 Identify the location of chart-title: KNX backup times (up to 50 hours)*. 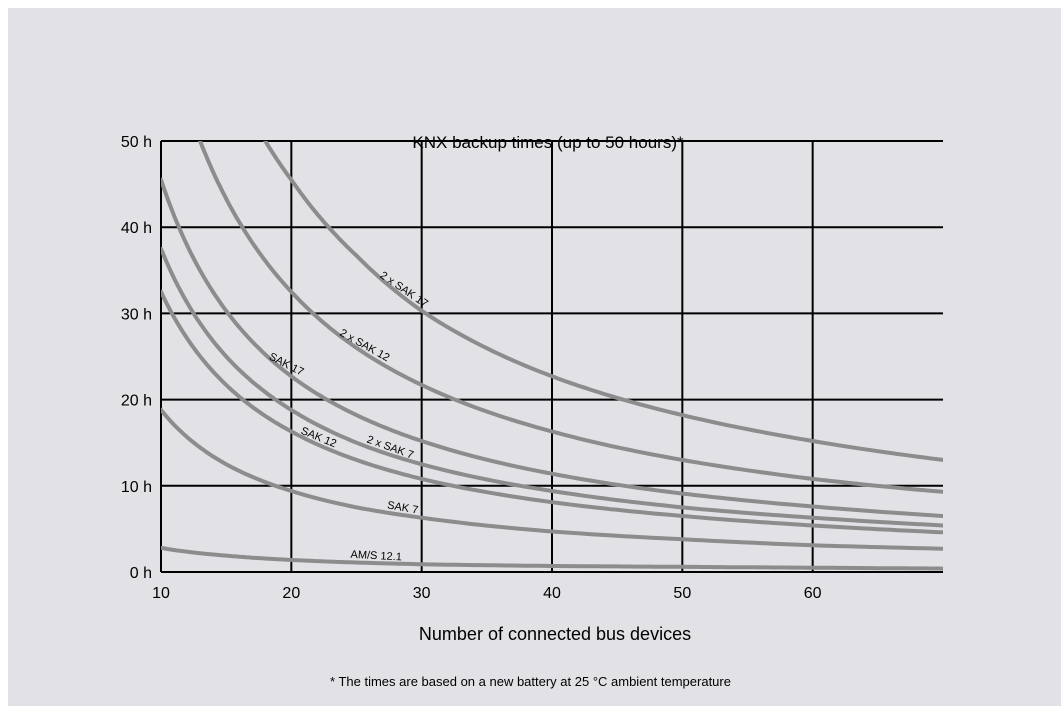
(548, 142).